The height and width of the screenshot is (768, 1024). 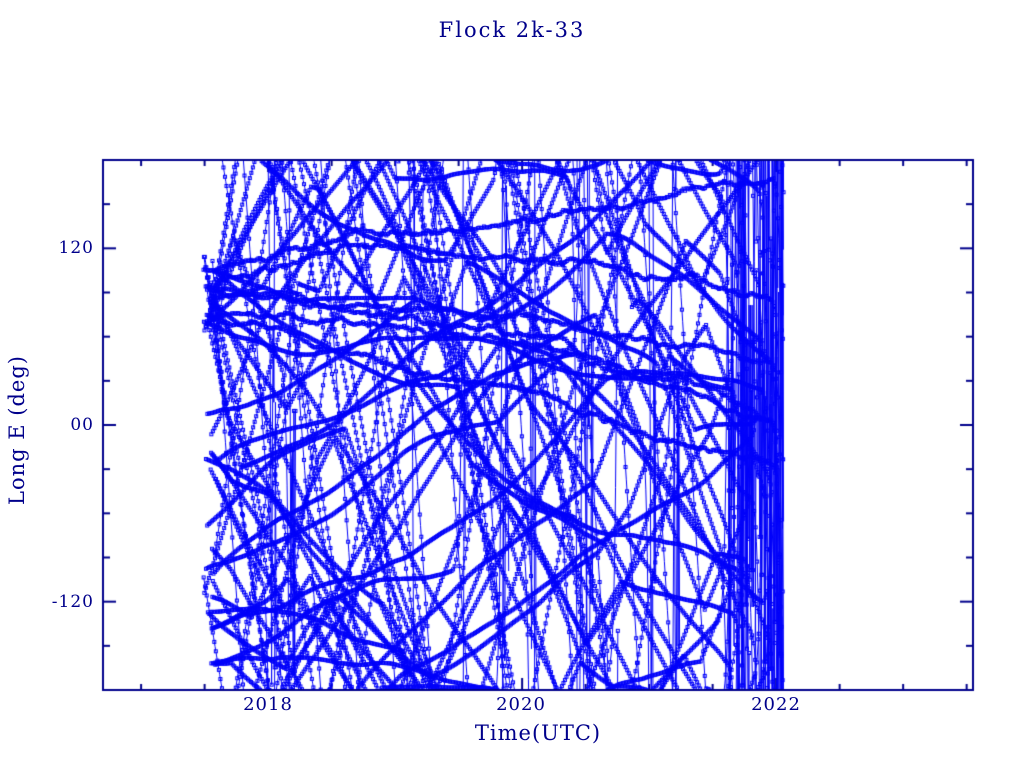 What do you see at coordinates (538, 733) in the screenshot?
I see `x-axis-label: Time(UTC)` at bounding box center [538, 733].